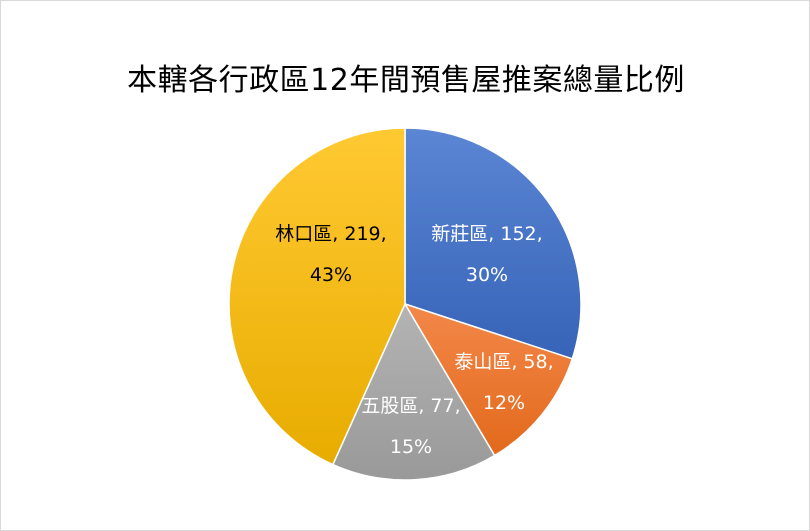  What do you see at coordinates (331, 275) in the screenshot?
I see `data-label-percent-4: 43%` at bounding box center [331, 275].